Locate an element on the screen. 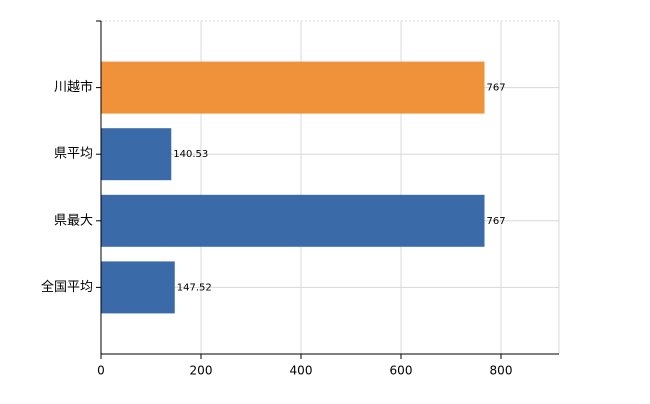 Image resolution: width=650 pixels, height=404 pixels. y-tick-label: 県最大 is located at coordinates (73, 220).